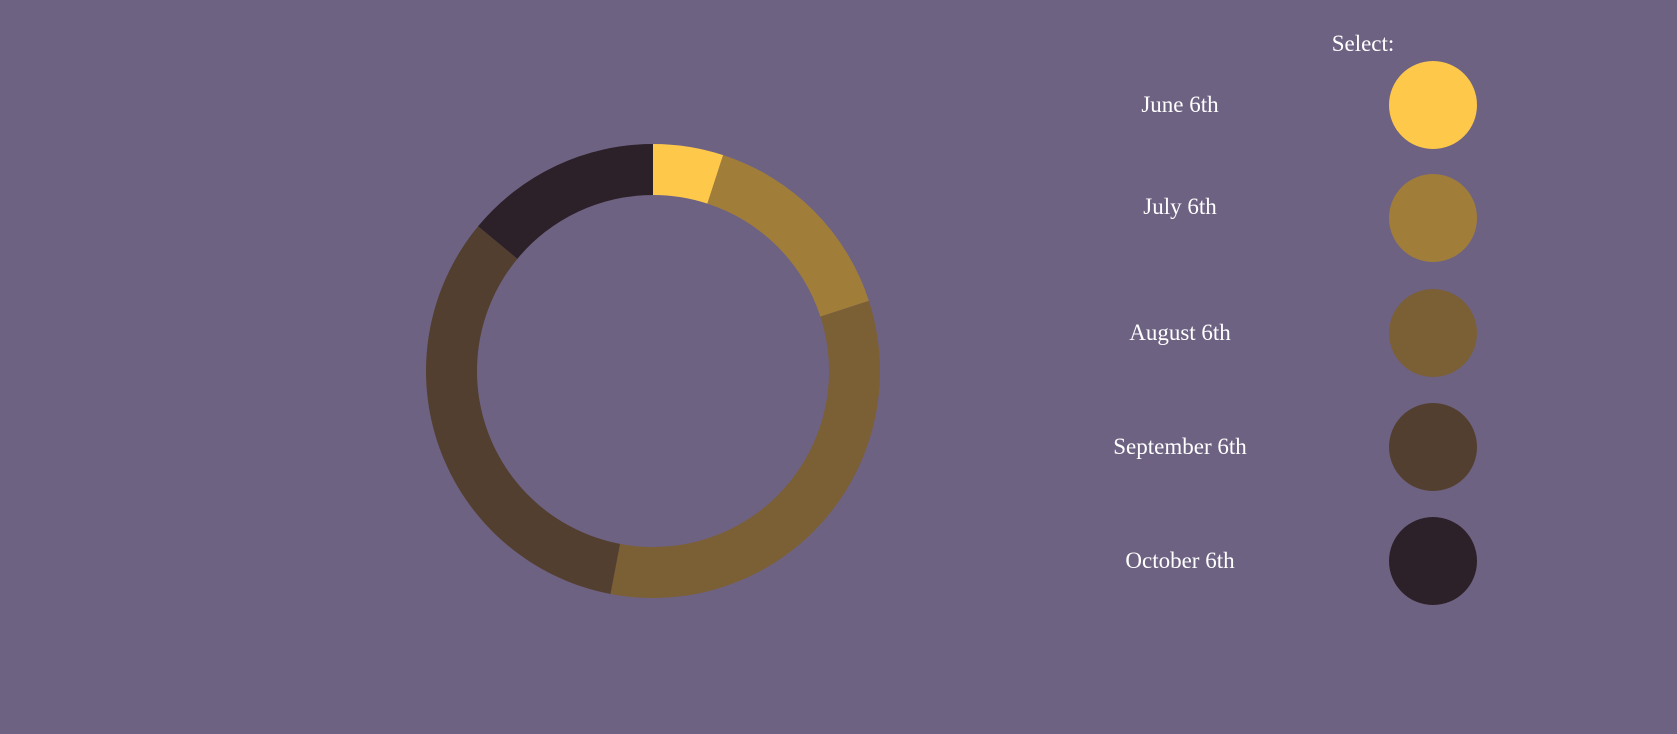 The image size is (1677, 734). What do you see at coordinates (1180, 446) in the screenshot?
I see `legend-label-september: September 6th` at bounding box center [1180, 446].